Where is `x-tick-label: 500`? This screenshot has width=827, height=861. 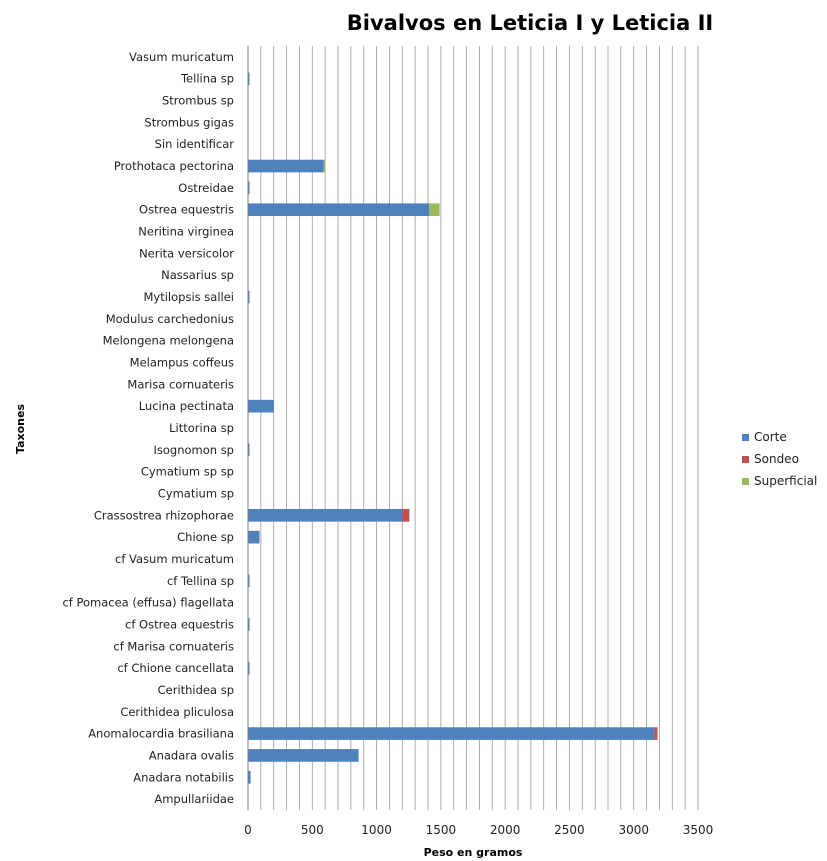
x-tick-label: 500 is located at coordinates (312, 830).